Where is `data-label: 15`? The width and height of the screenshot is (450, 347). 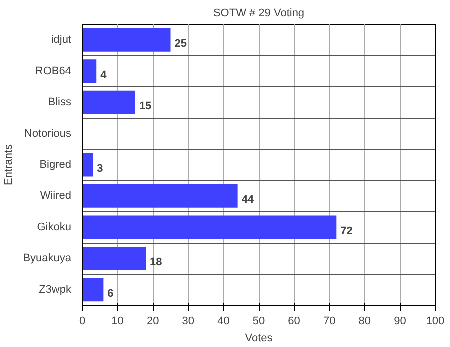
data-label: 15 is located at coordinates (145, 106).